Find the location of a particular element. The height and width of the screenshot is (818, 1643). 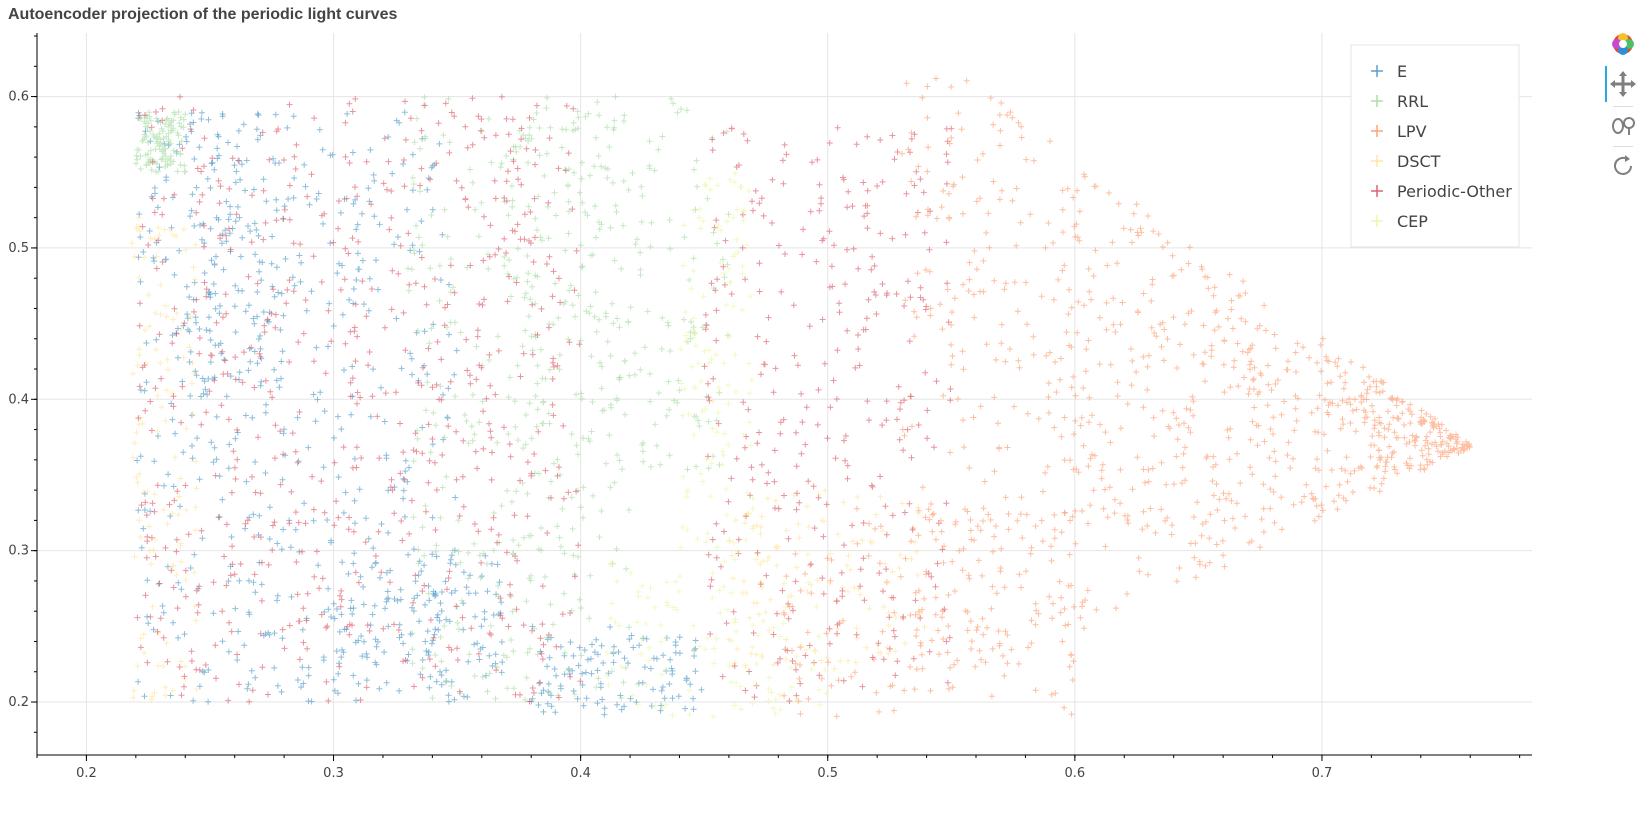

wheel-zoom-icon is located at coordinates (1623, 126).